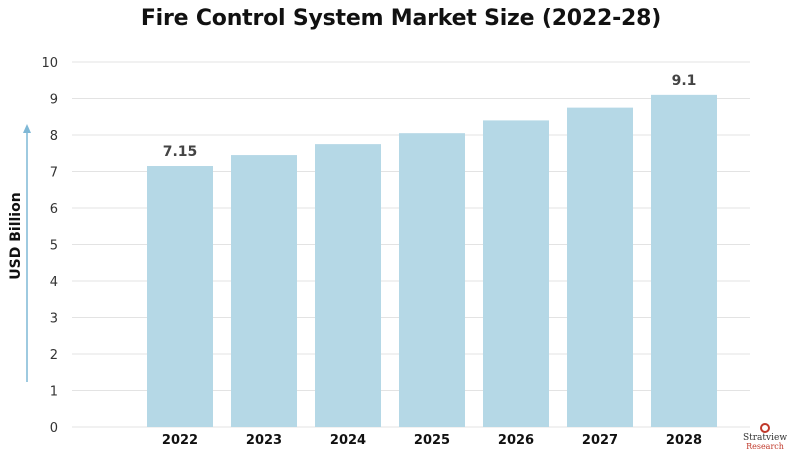 The image size is (802, 459). I want to click on bar-2027, so click(600, 267).